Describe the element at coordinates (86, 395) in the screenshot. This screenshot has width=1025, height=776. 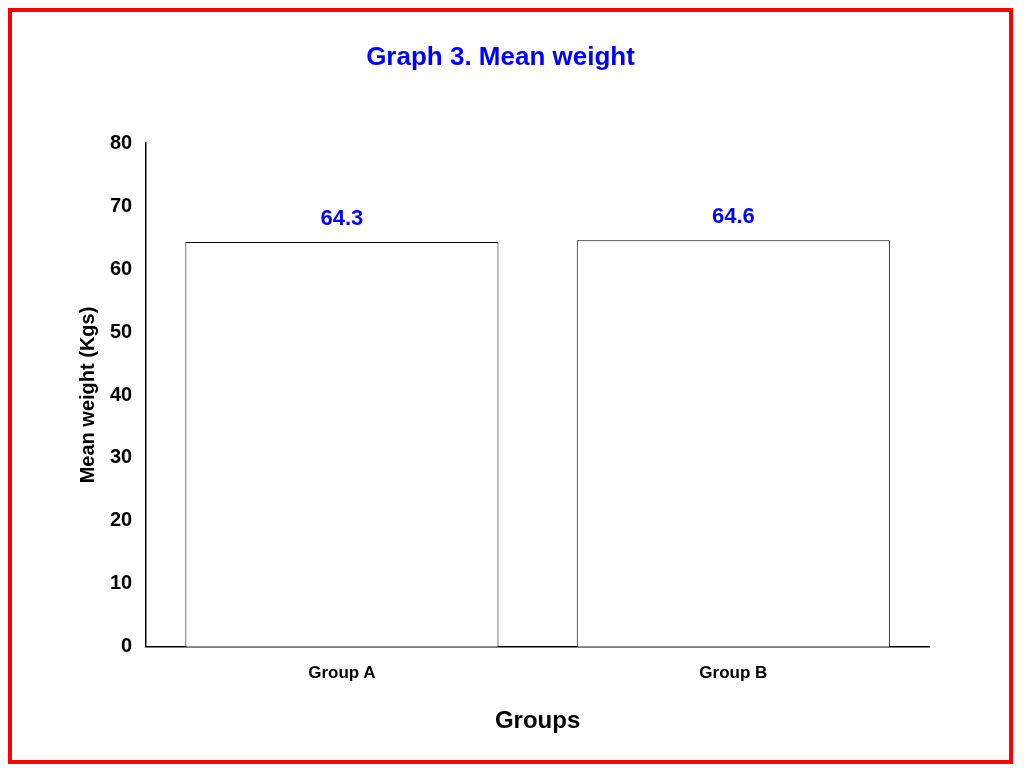
I see `y-axis-title: Mean weight (Kgs)` at that location.